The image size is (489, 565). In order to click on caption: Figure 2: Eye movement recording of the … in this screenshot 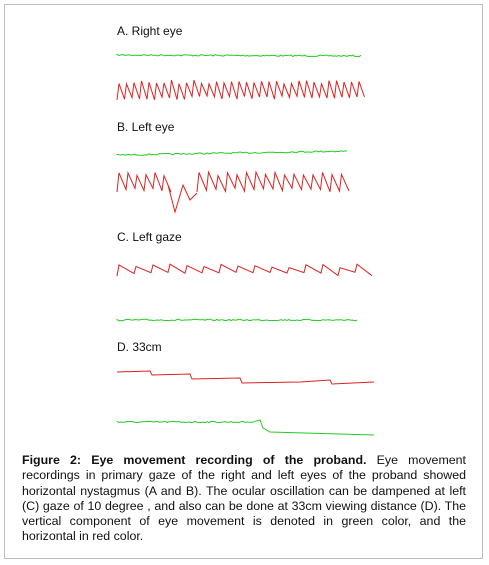, I will do `click(244, 499)`.